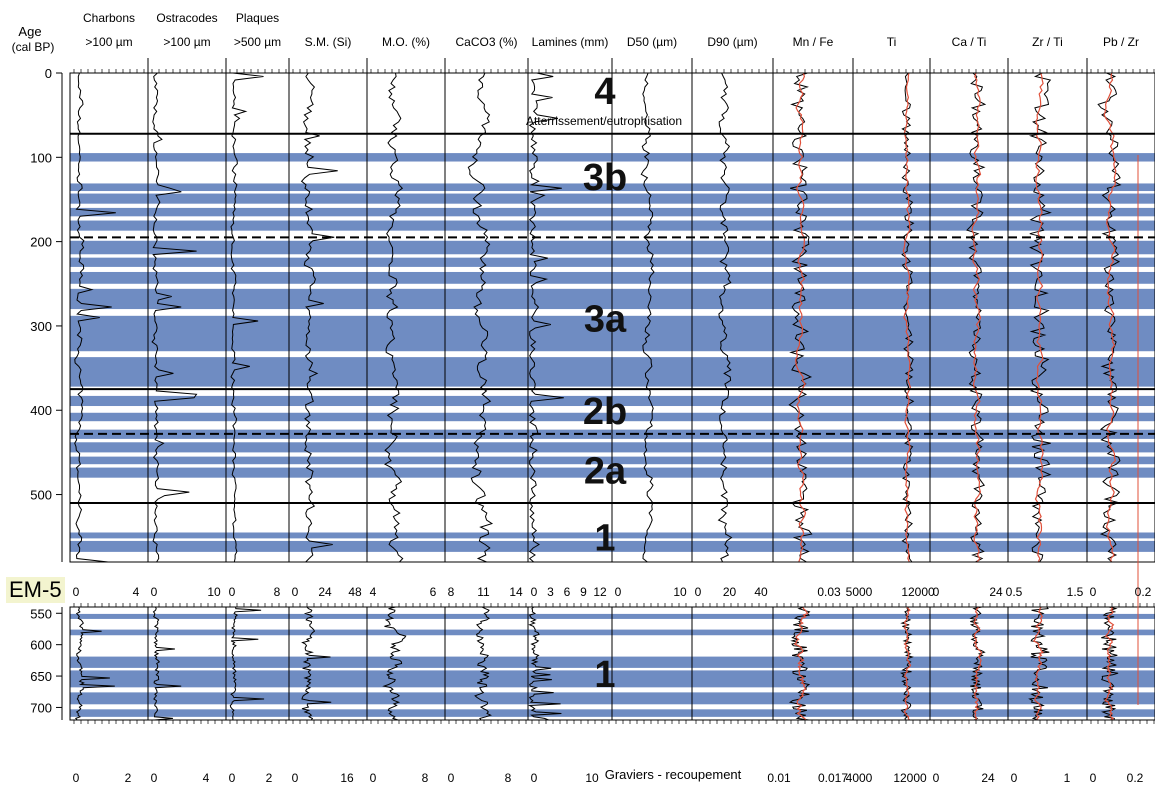  I want to click on column-header-line2: Lamines (mm), so click(570, 42).